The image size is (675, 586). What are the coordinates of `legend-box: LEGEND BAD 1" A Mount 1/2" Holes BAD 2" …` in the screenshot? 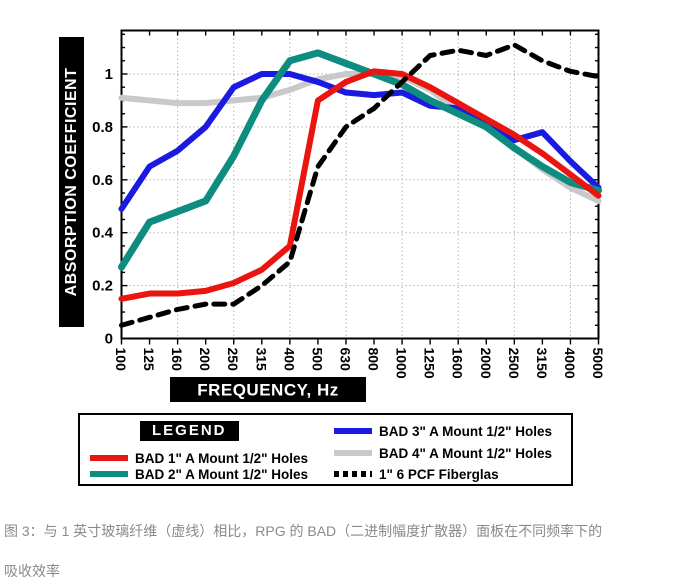 It's located at (325, 449).